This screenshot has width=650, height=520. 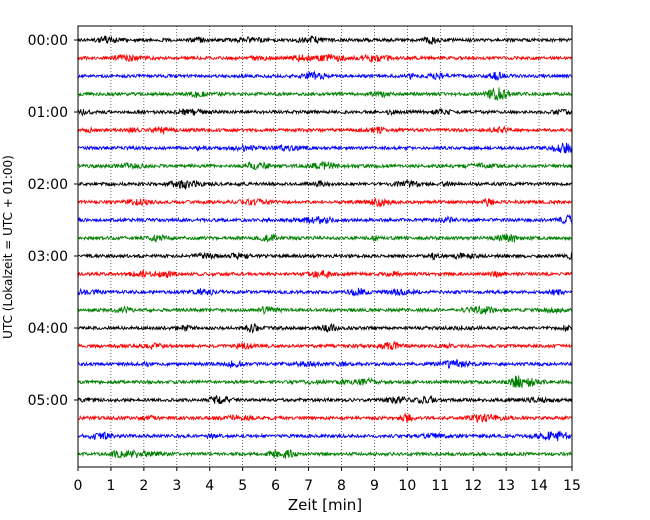 What do you see at coordinates (572, 486) in the screenshot?
I see `x-tick-label: 15` at bounding box center [572, 486].